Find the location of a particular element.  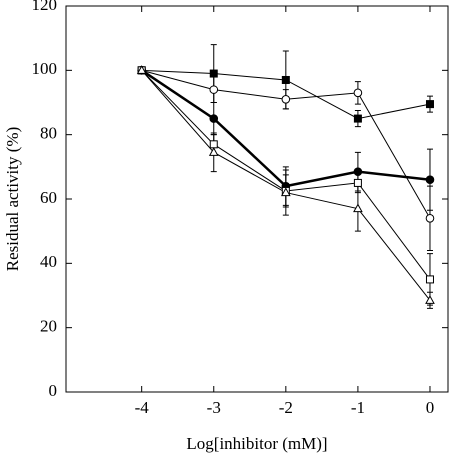

y-axis-label: Residual activity (%) is located at coordinates (12, 199).